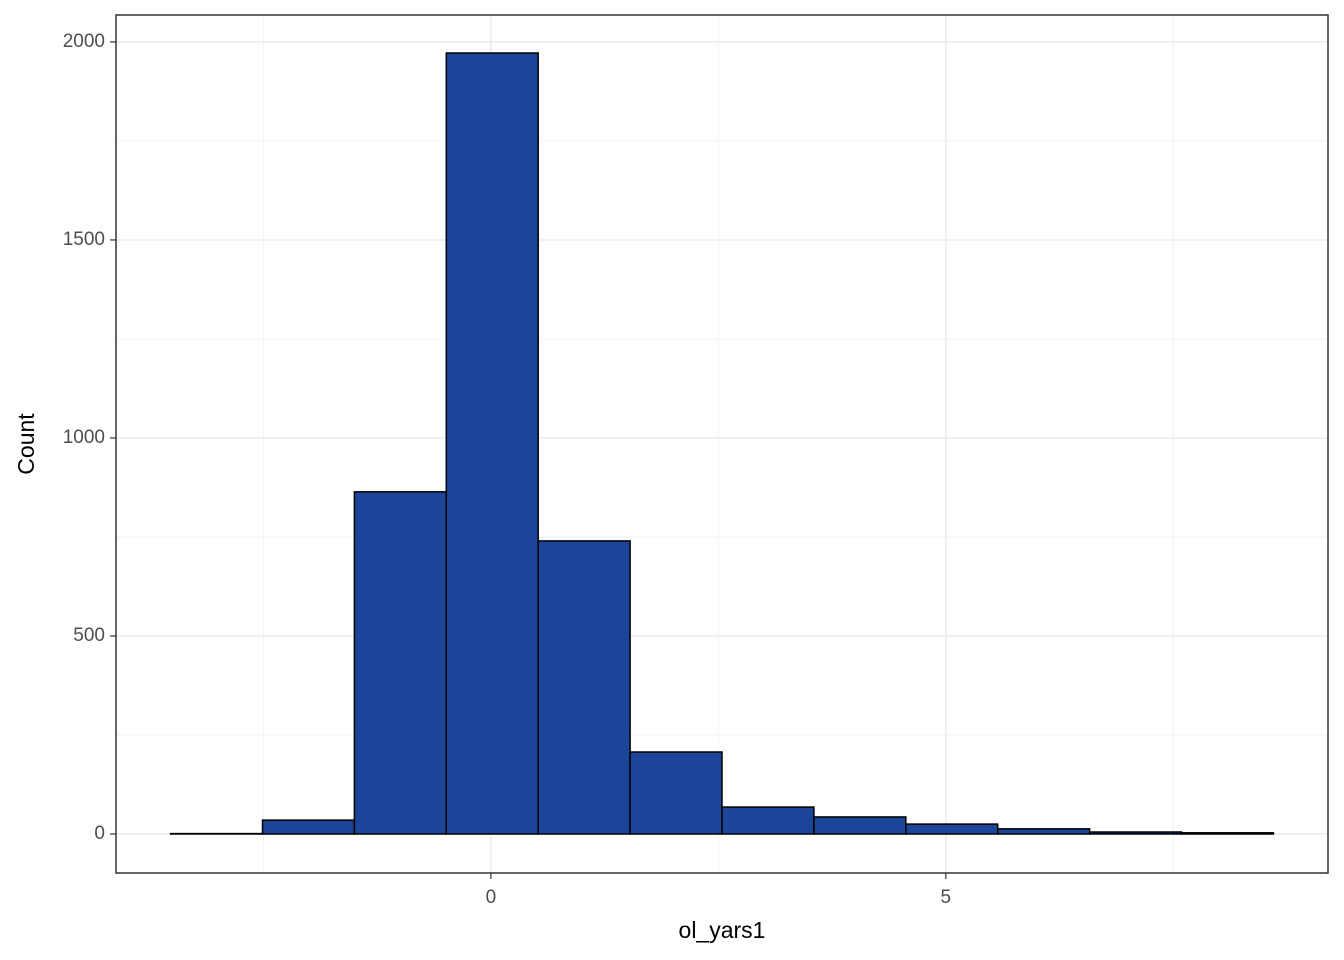 The image size is (1344, 960). I want to click on y-tick-label: 1500, so click(84, 239).